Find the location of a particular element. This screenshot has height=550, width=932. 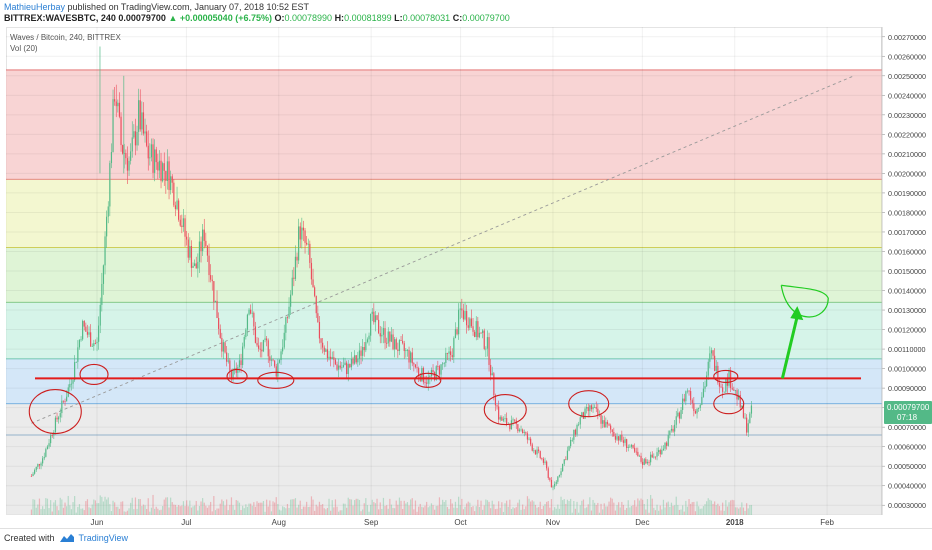

y-tick-label-15: 0.00120000 is located at coordinates (907, 330).